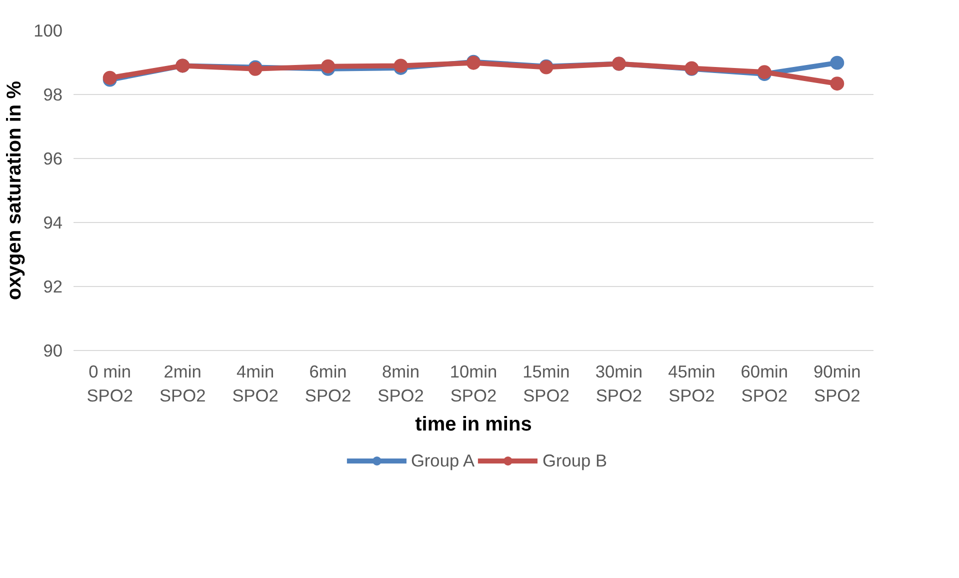  What do you see at coordinates (401, 384) in the screenshot?
I see `x-tick-label: 8min SPO2` at bounding box center [401, 384].